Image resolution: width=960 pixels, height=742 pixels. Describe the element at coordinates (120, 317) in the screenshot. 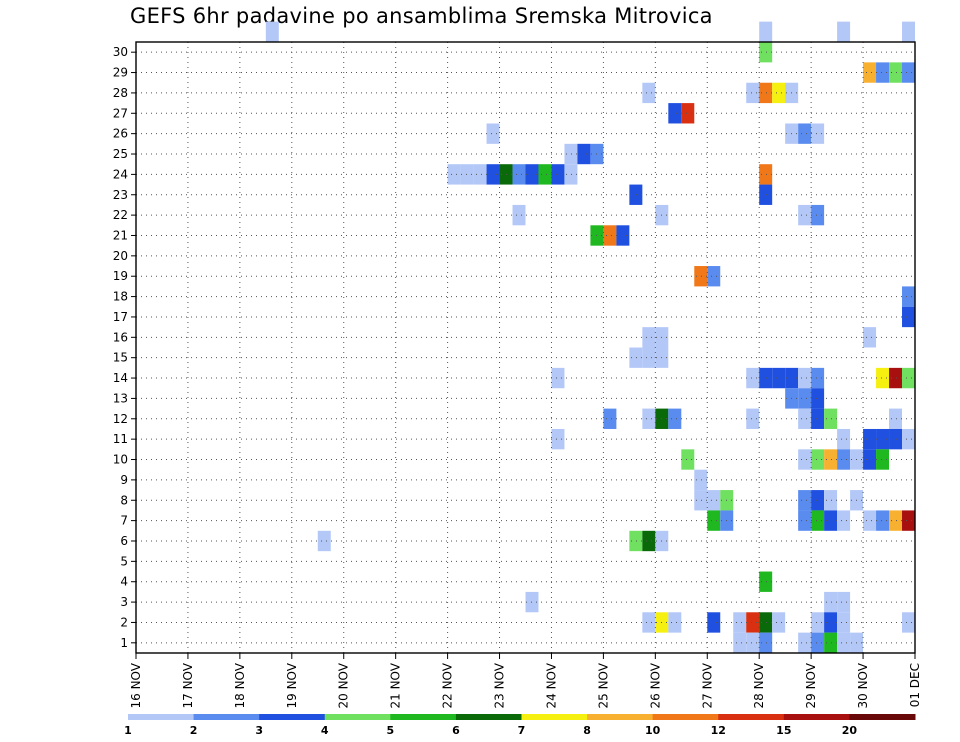

I see `y-tick-label: 17` at that location.